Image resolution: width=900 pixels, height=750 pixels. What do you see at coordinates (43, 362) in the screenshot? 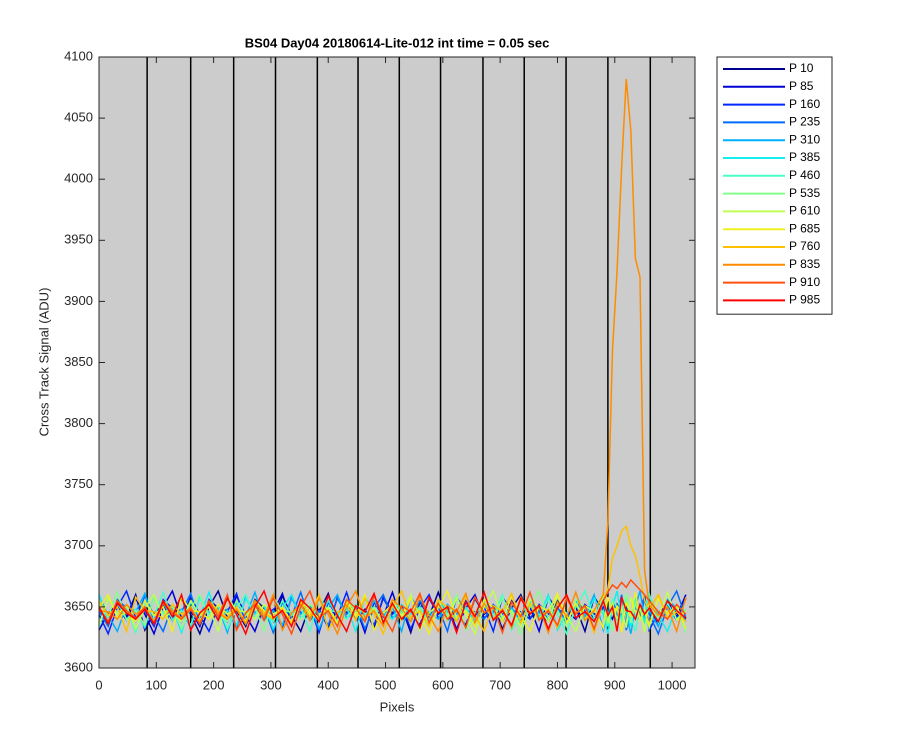
I see `y-axis-label: Cross Track Signal (ADU)` at bounding box center [43, 362].